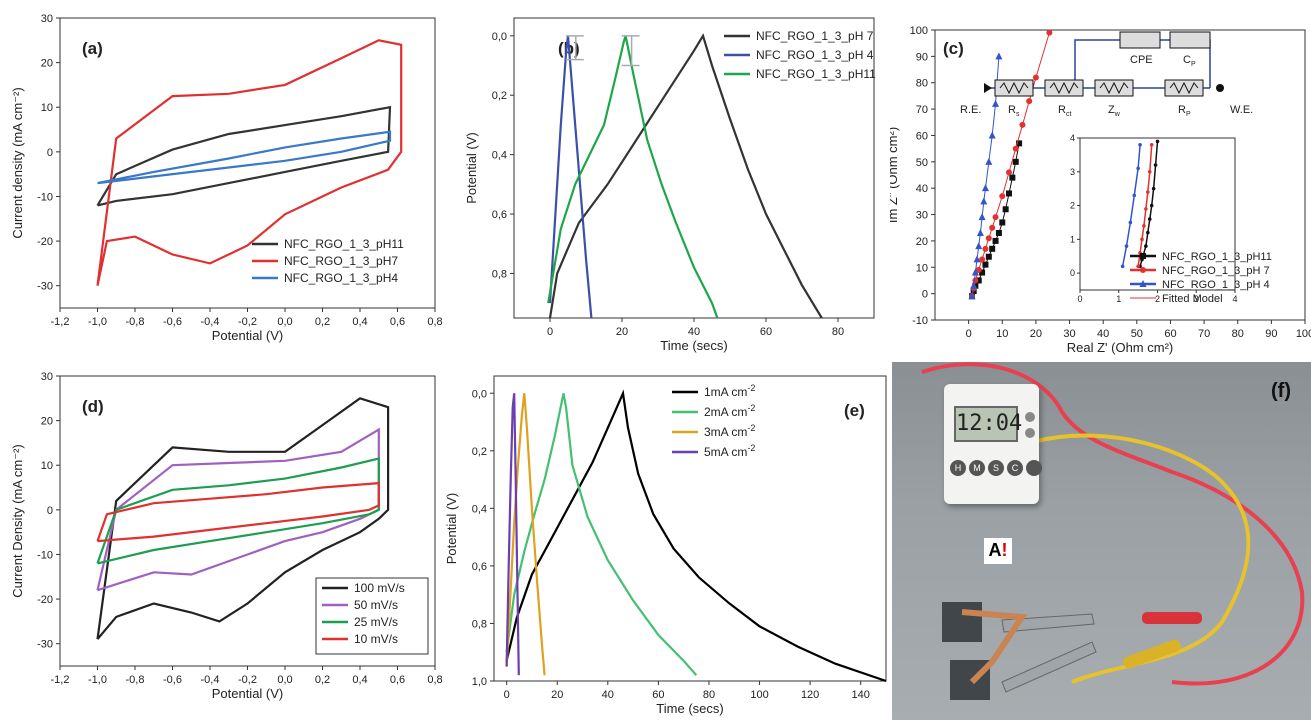  I want to click on timer-device: 12:04 H M S C, so click(993, 444).